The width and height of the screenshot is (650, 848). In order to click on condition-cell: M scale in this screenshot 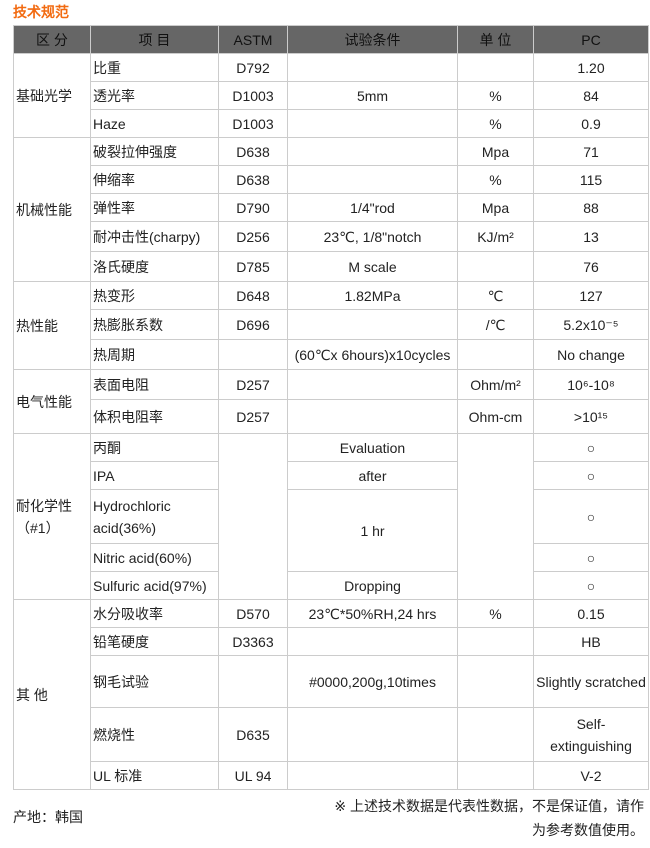, I will do `click(372, 266)`.